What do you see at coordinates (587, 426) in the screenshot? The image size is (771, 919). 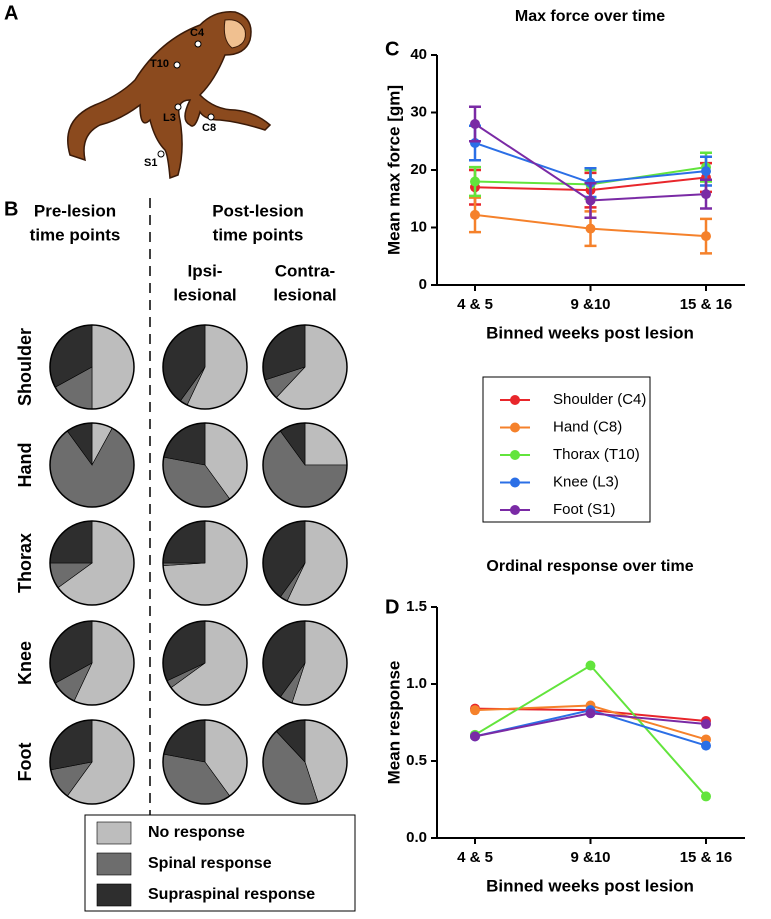 I see `legend-label: Hand (C8)` at bounding box center [587, 426].